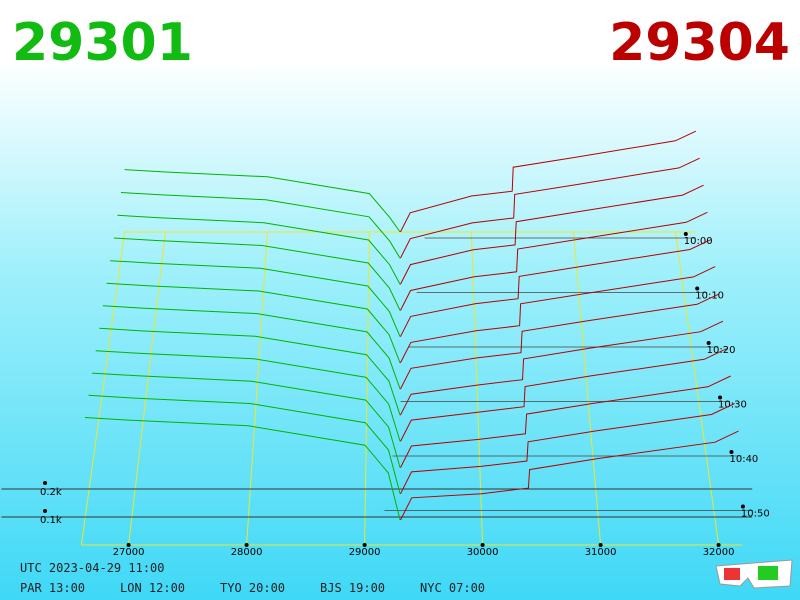  I want to click on depth-tick-label: 0.2k, so click(51, 492).